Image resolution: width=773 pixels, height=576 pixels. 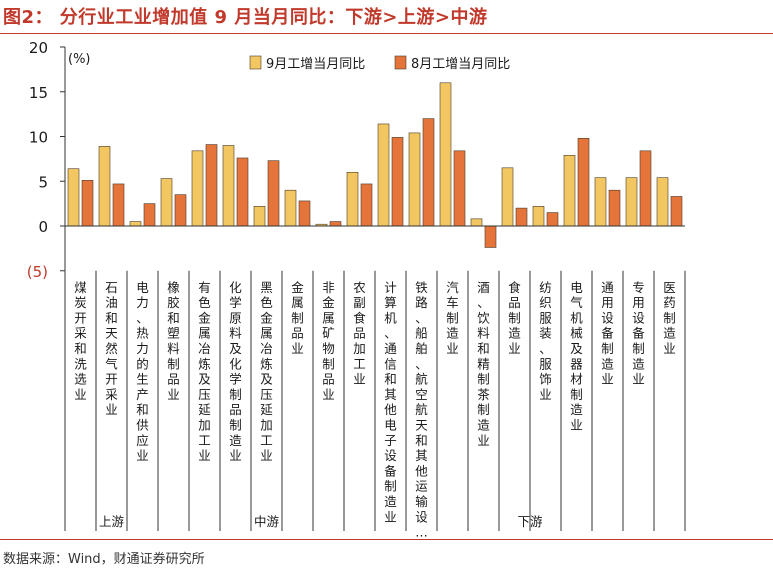 What do you see at coordinates (297, 318) in the screenshot?
I see `category-label: 金属制品业` at bounding box center [297, 318].